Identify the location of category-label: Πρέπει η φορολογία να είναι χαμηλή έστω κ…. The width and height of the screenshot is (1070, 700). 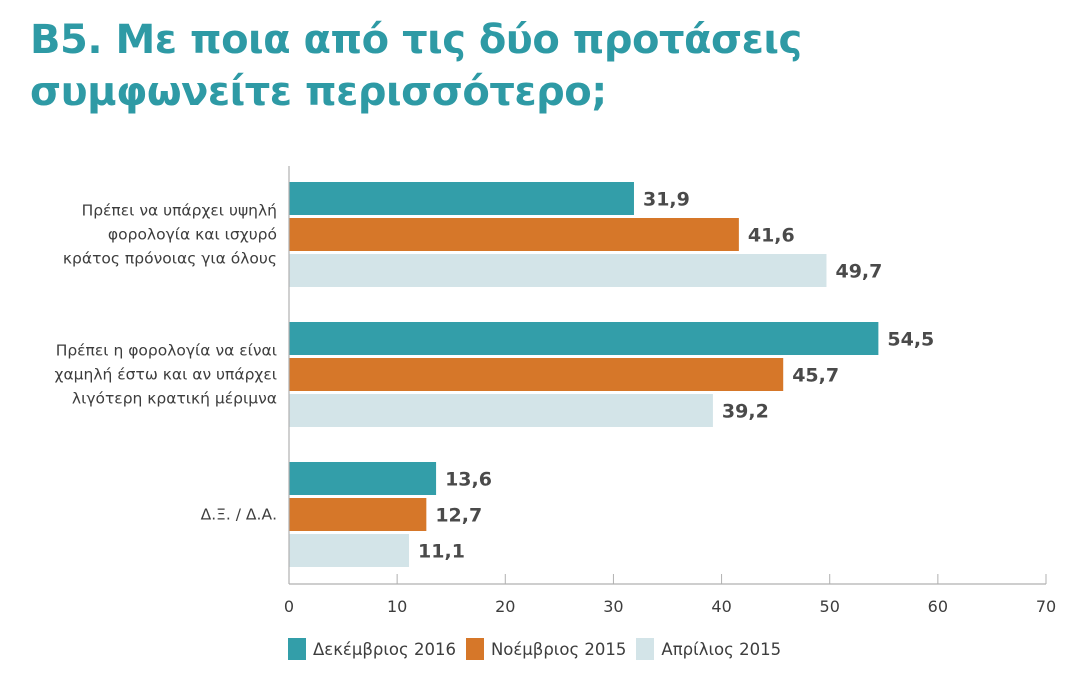
(166, 375).